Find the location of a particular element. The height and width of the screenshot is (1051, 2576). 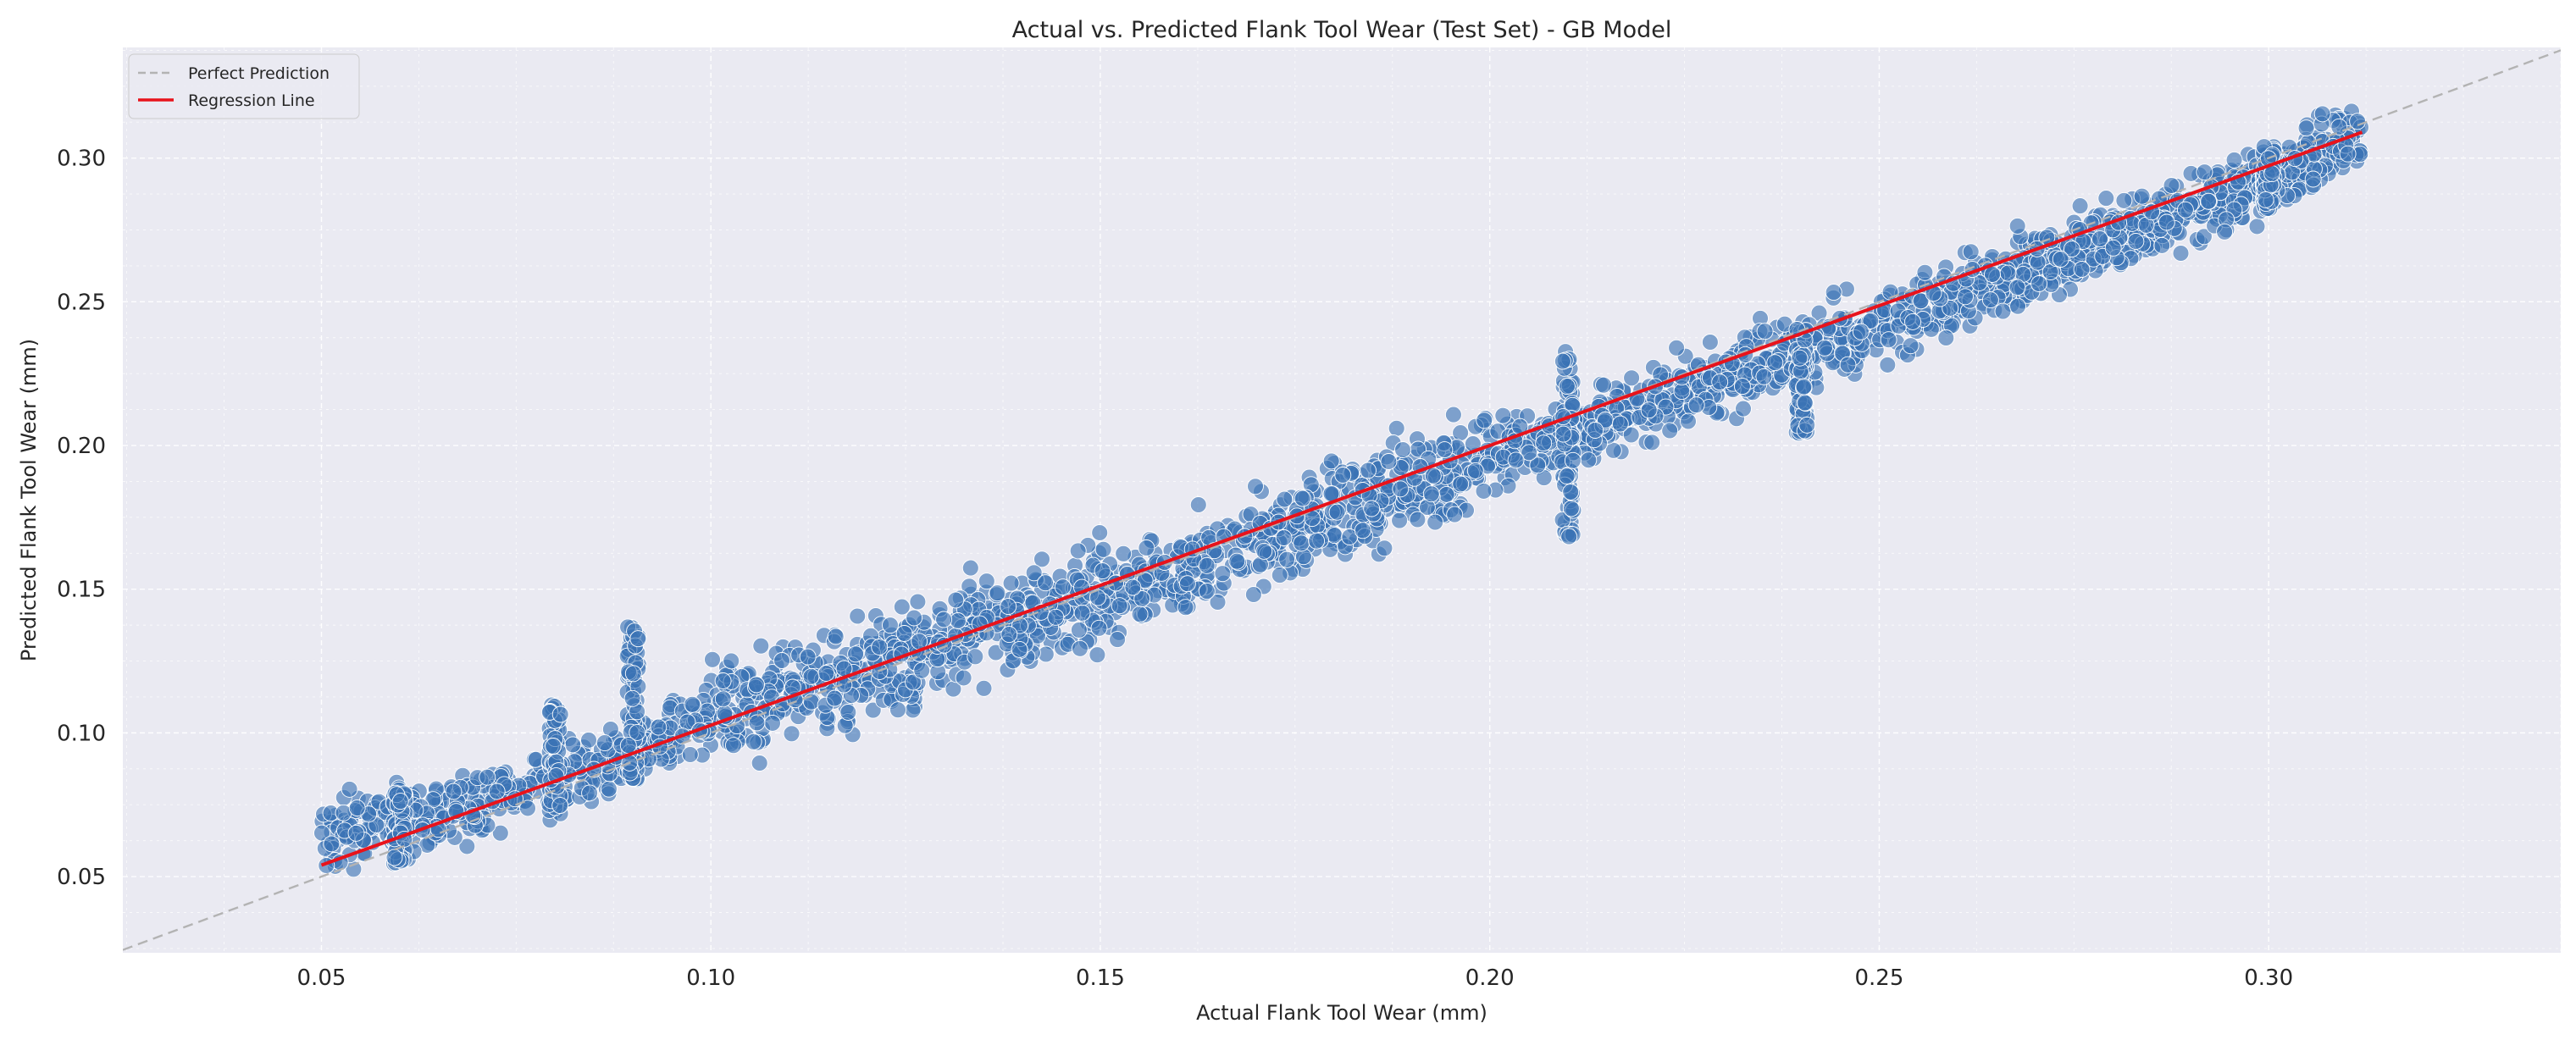

x-tick-label: 0.20 is located at coordinates (1490, 978).